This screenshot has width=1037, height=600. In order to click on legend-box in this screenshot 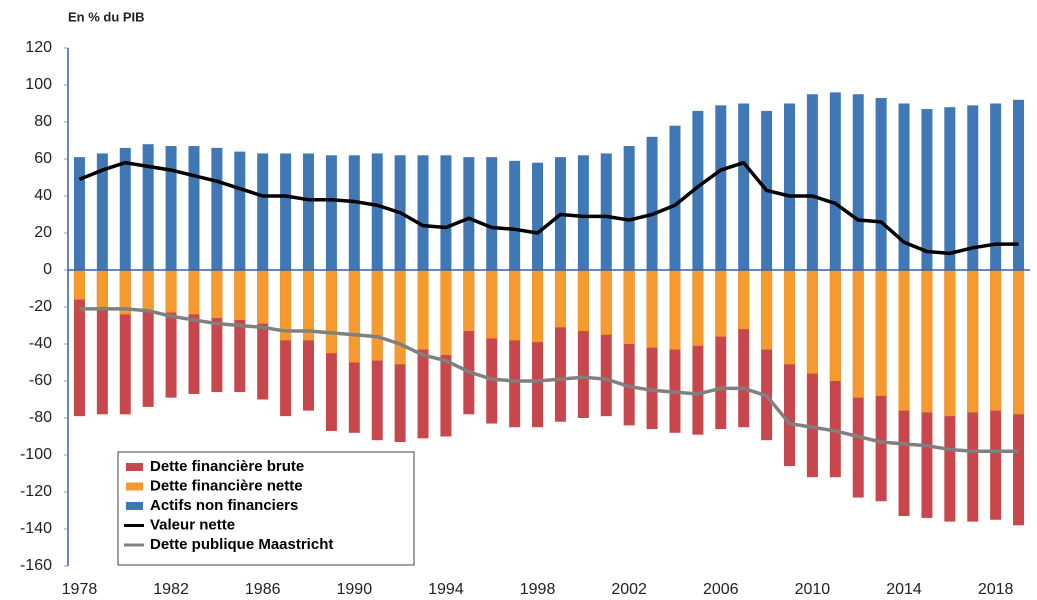, I will do `click(266, 508)`.